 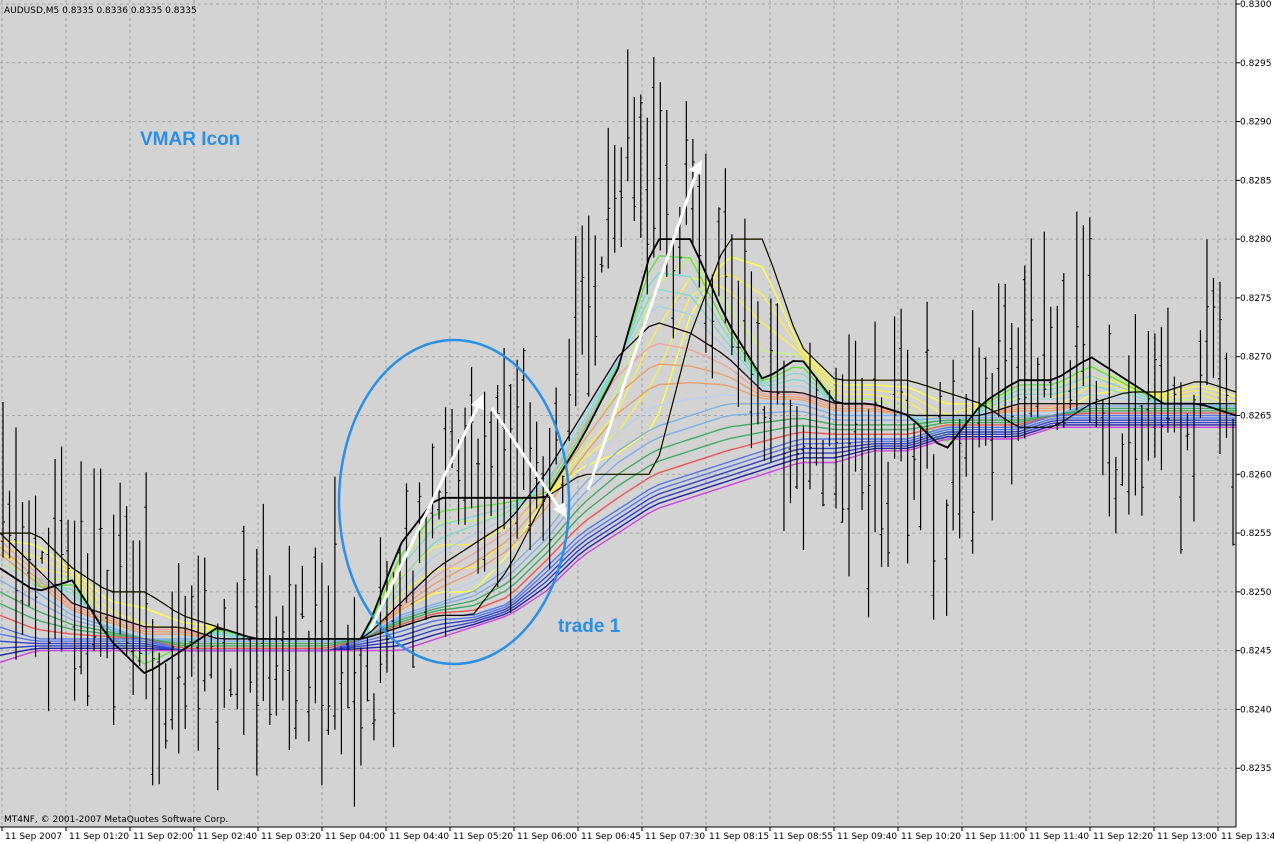 What do you see at coordinates (227, 837) in the screenshot?
I see `x-tick-label-3: 11 Sep 02:40` at bounding box center [227, 837].